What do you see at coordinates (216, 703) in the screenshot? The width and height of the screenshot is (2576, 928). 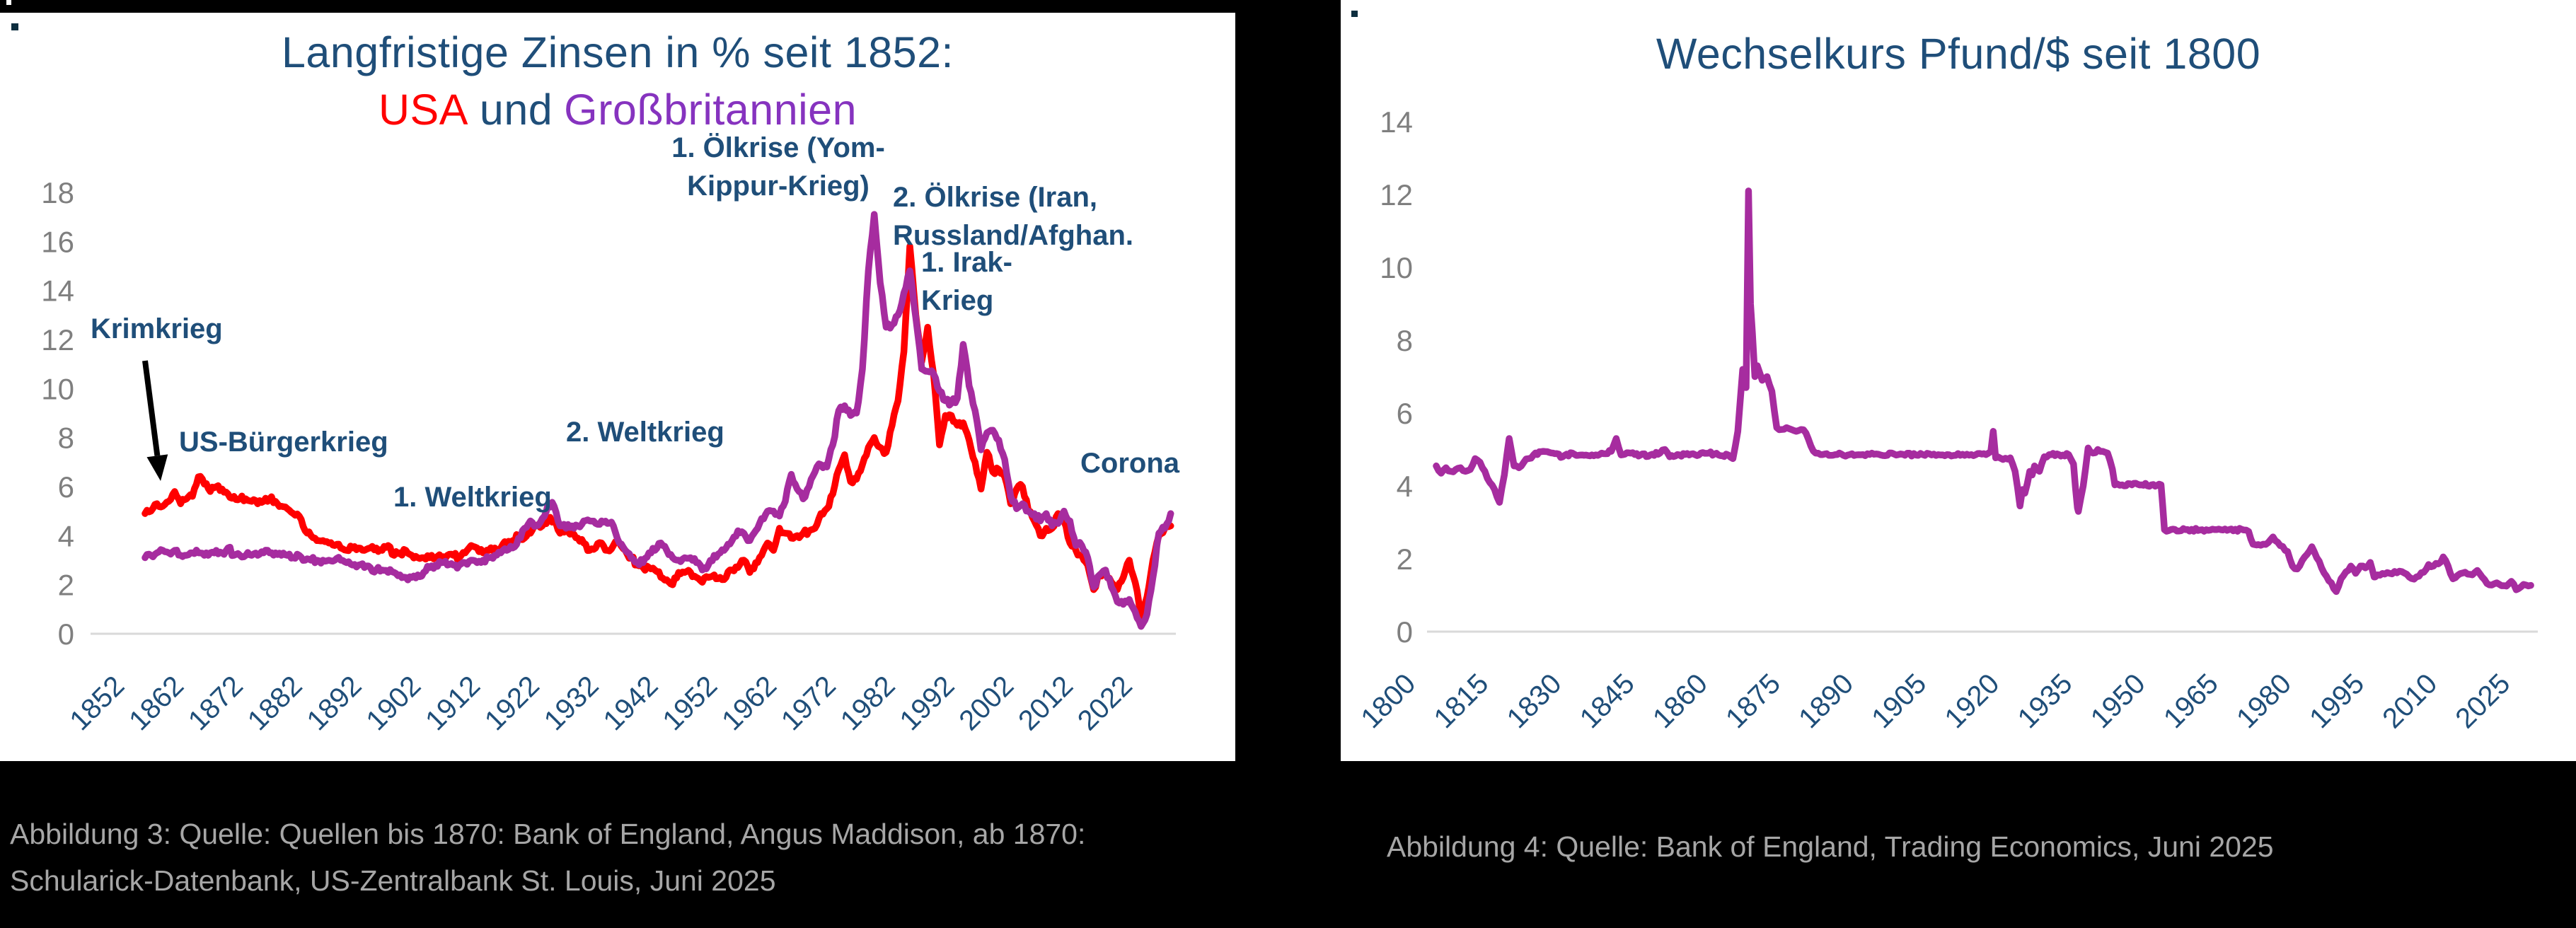 I see `x-tick-label: 1872` at bounding box center [216, 703].